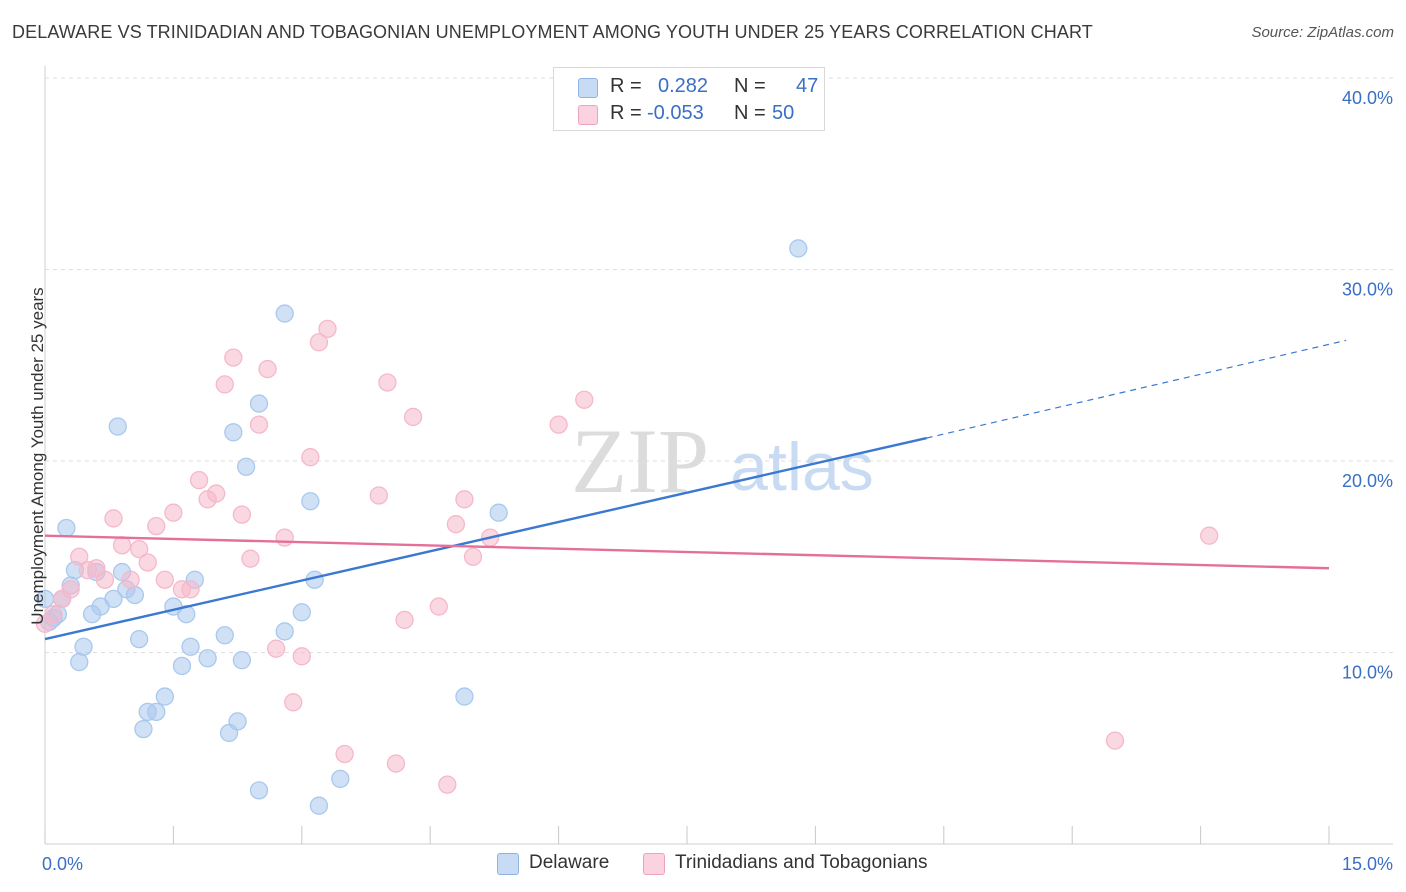  I want to click on legend-n-value: 47, so click(807, 86).